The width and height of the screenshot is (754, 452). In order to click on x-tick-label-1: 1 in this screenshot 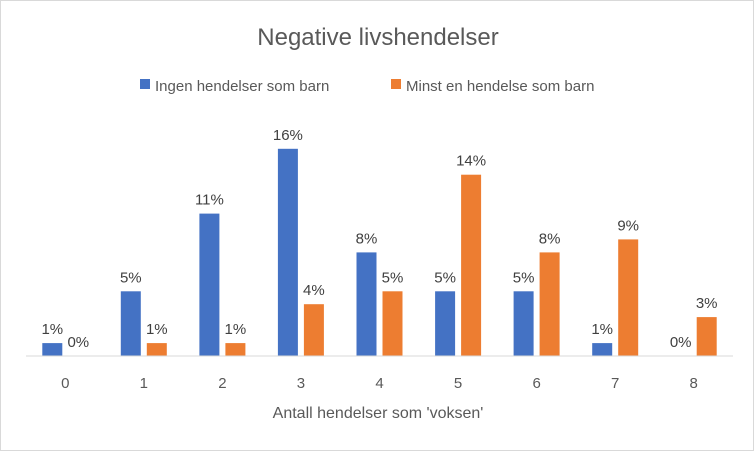, I will do `click(144, 383)`.